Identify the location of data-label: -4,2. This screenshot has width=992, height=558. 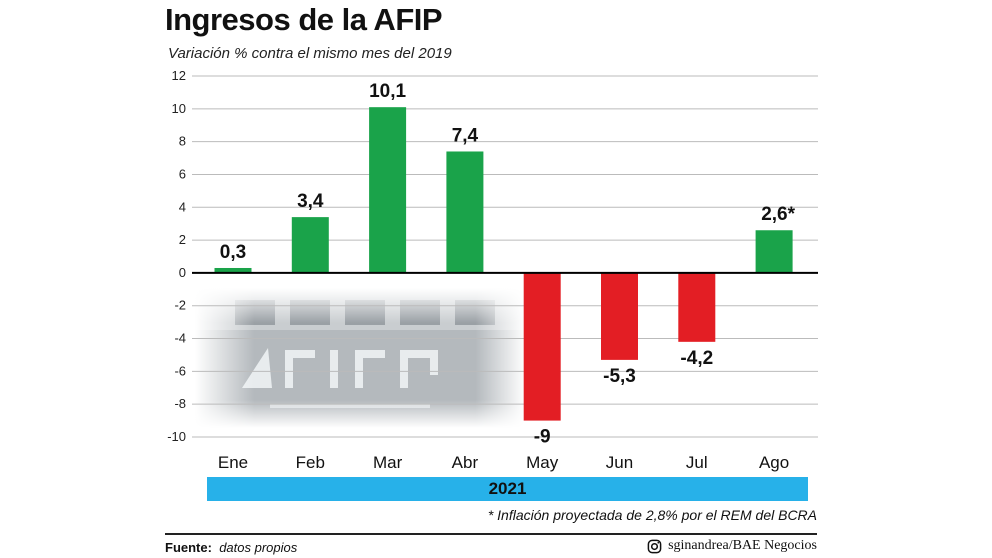
(696, 358).